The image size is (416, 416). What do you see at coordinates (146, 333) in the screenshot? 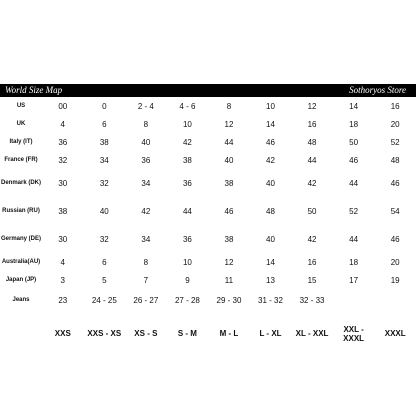
I see `size-label: XS - S` at bounding box center [146, 333].